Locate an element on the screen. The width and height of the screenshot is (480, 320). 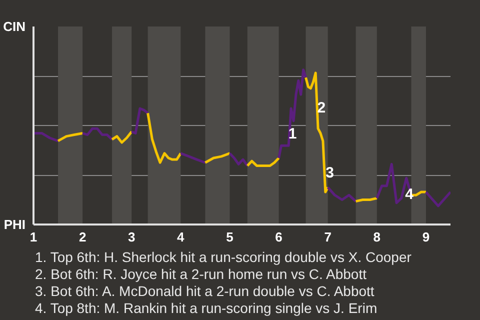
text: 2. Bot 6th: R. Joyce hit a 2-run home run vs C. Abbott is located at coordinates (201, 274).